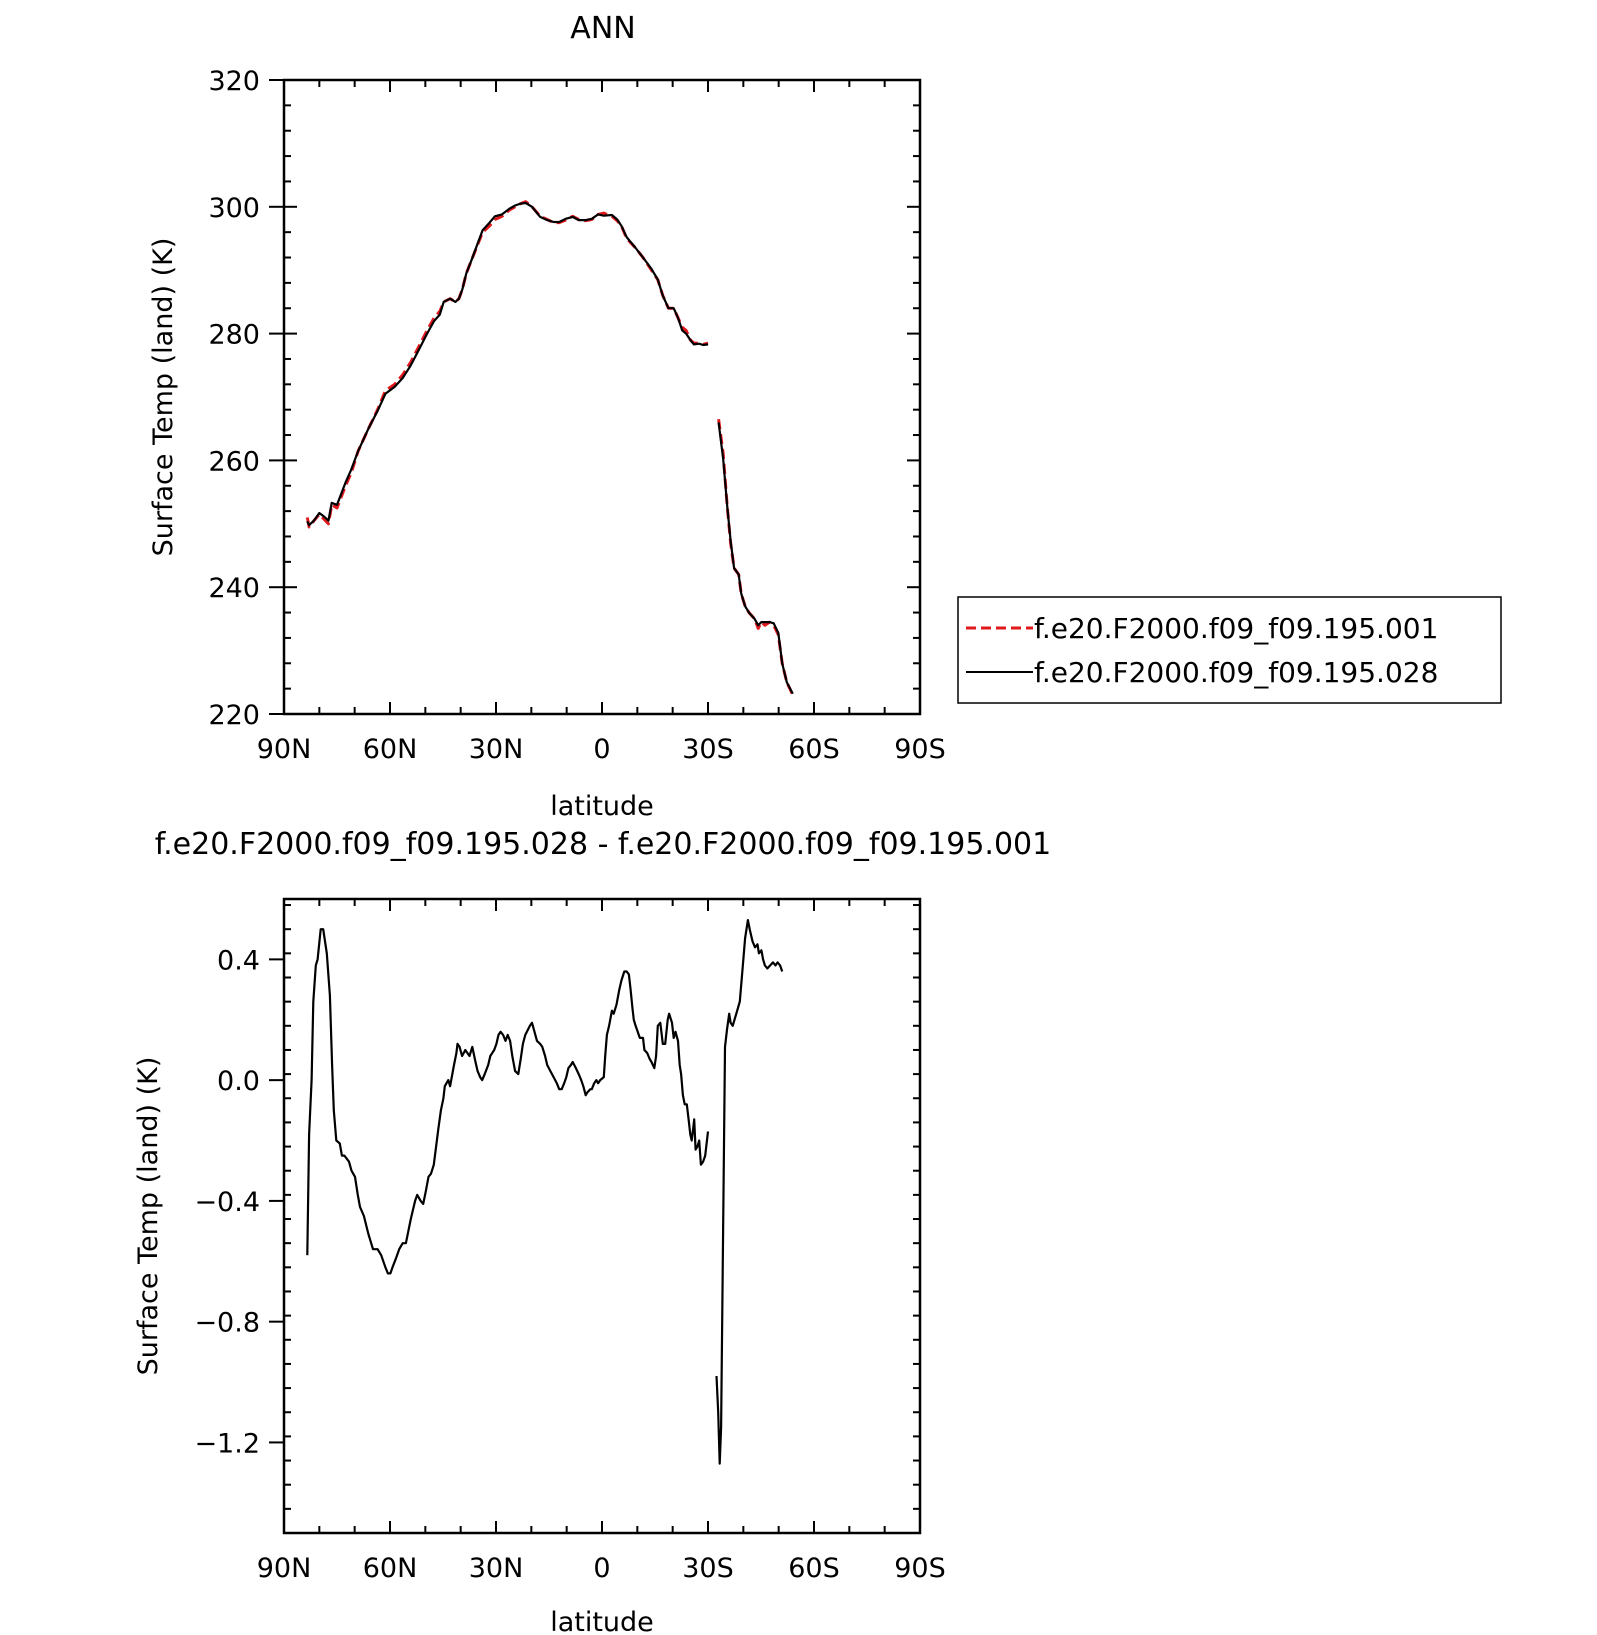 This screenshot has width=1597, height=1635. What do you see at coordinates (234, 715) in the screenshot?
I see `top-plot-ytick-label: 220` at bounding box center [234, 715].